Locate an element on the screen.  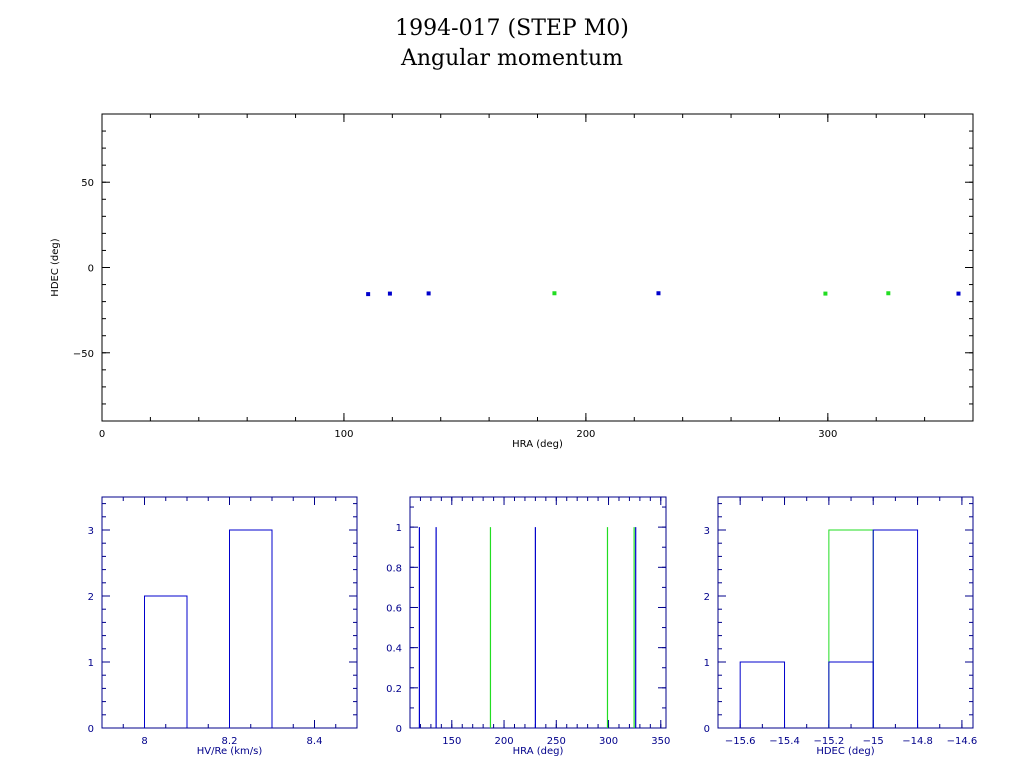
x-axis-label-3: HDEC (deg) is located at coordinates (845, 751).